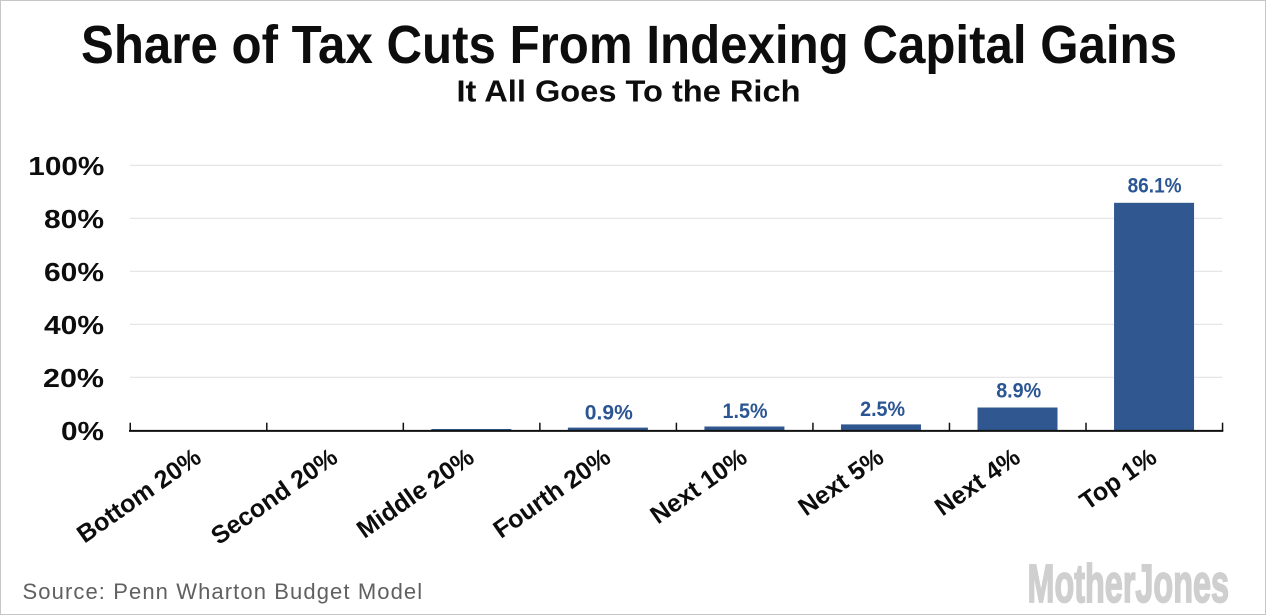 The width and height of the screenshot is (1266, 615). Describe the element at coordinates (1155, 185) in the screenshot. I see `svg-text: 86.1%` at that location.